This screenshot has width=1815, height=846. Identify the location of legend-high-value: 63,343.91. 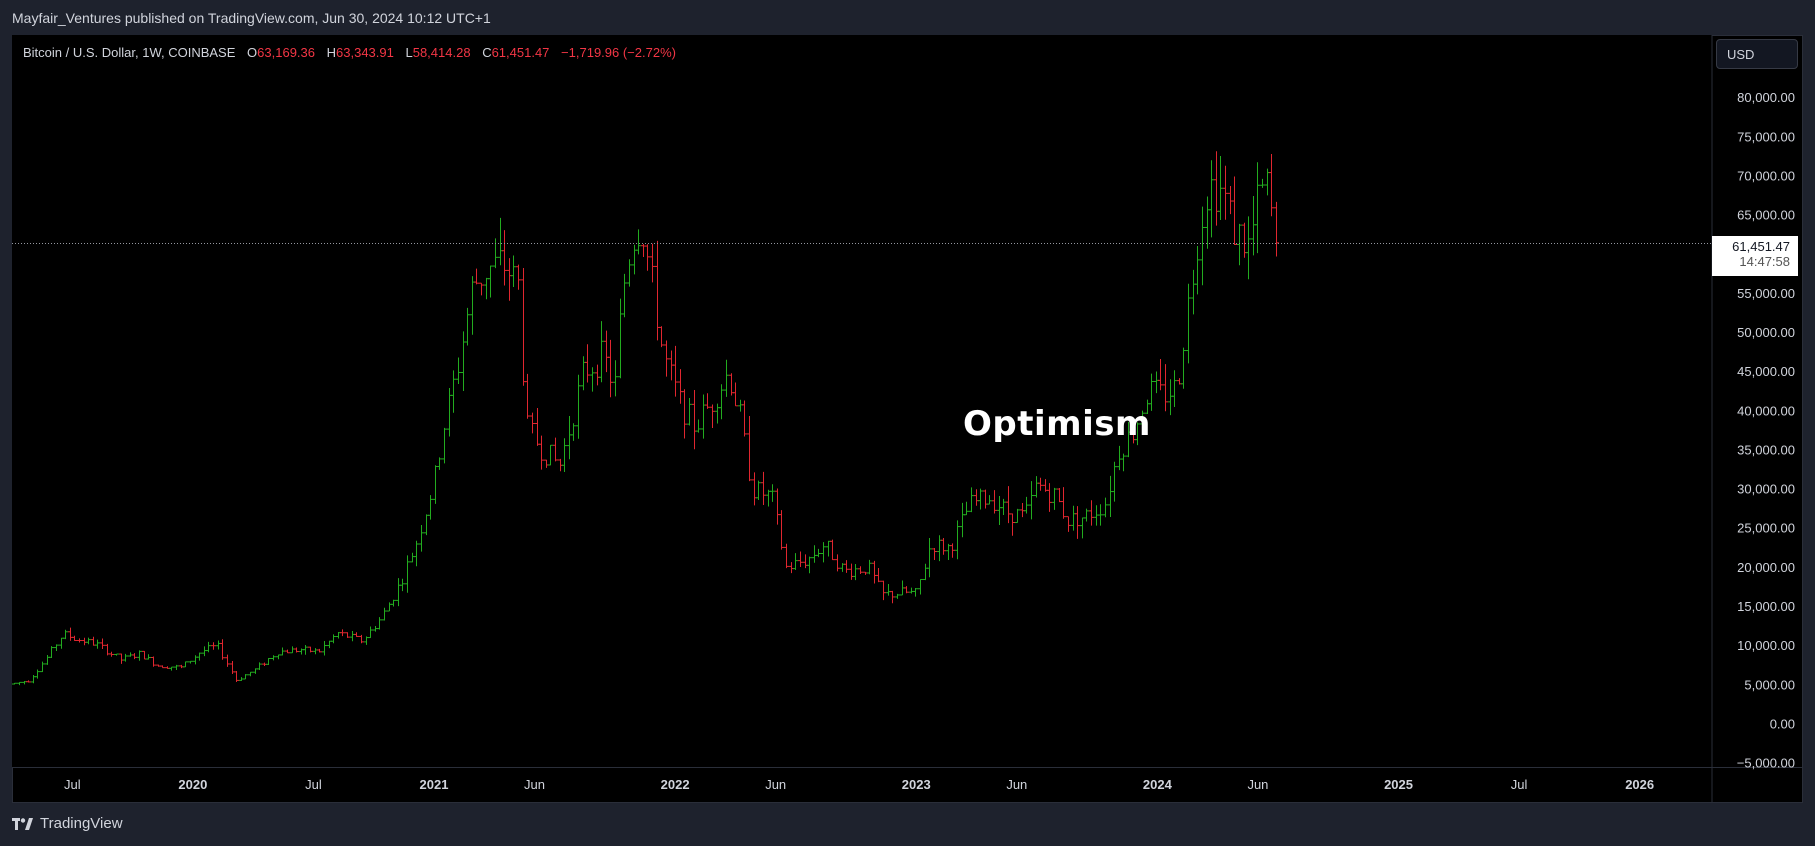
(365, 52).